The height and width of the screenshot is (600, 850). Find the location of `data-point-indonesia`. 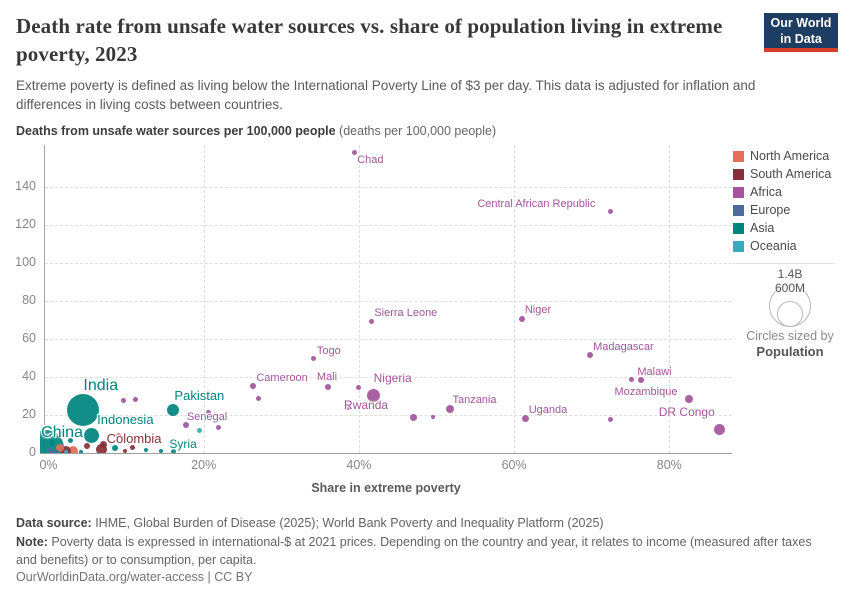

data-point-indonesia is located at coordinates (91, 436).